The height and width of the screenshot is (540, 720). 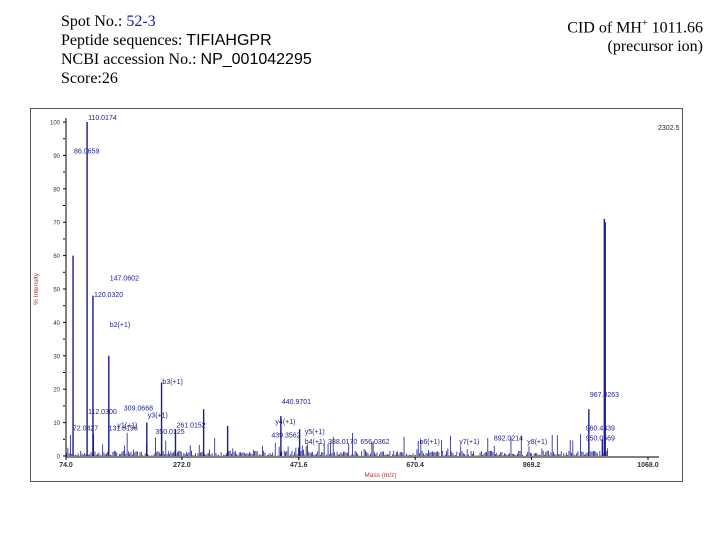 What do you see at coordinates (508, 439) in the screenshot?
I see `peak-annotation: 892.0214` at bounding box center [508, 439].